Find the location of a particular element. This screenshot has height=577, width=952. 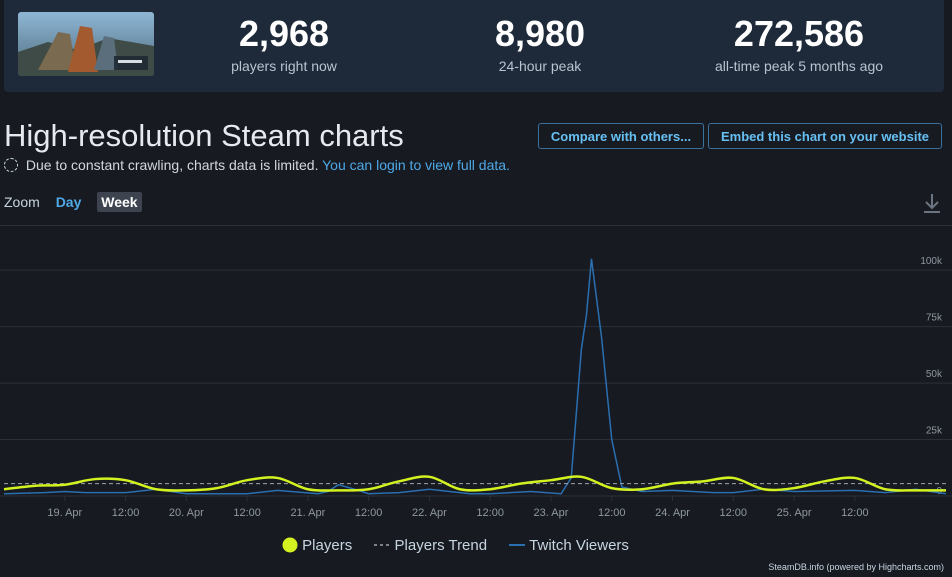

dashed-line-icon is located at coordinates (382, 545).